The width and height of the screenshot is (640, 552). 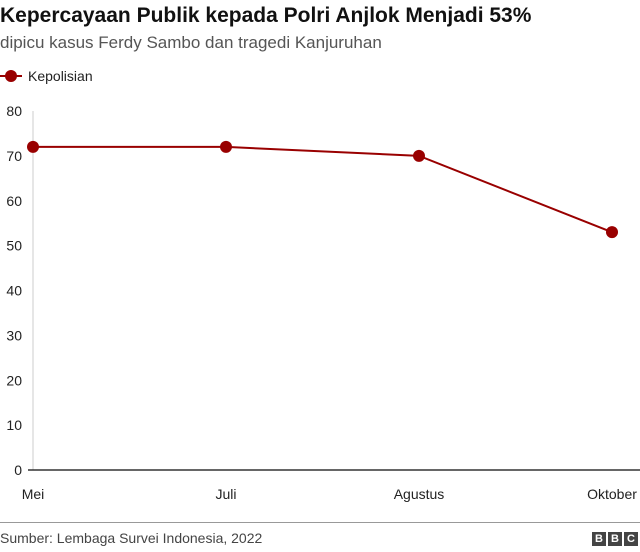 I want to click on y-tick-label: 80, so click(x=14, y=111).